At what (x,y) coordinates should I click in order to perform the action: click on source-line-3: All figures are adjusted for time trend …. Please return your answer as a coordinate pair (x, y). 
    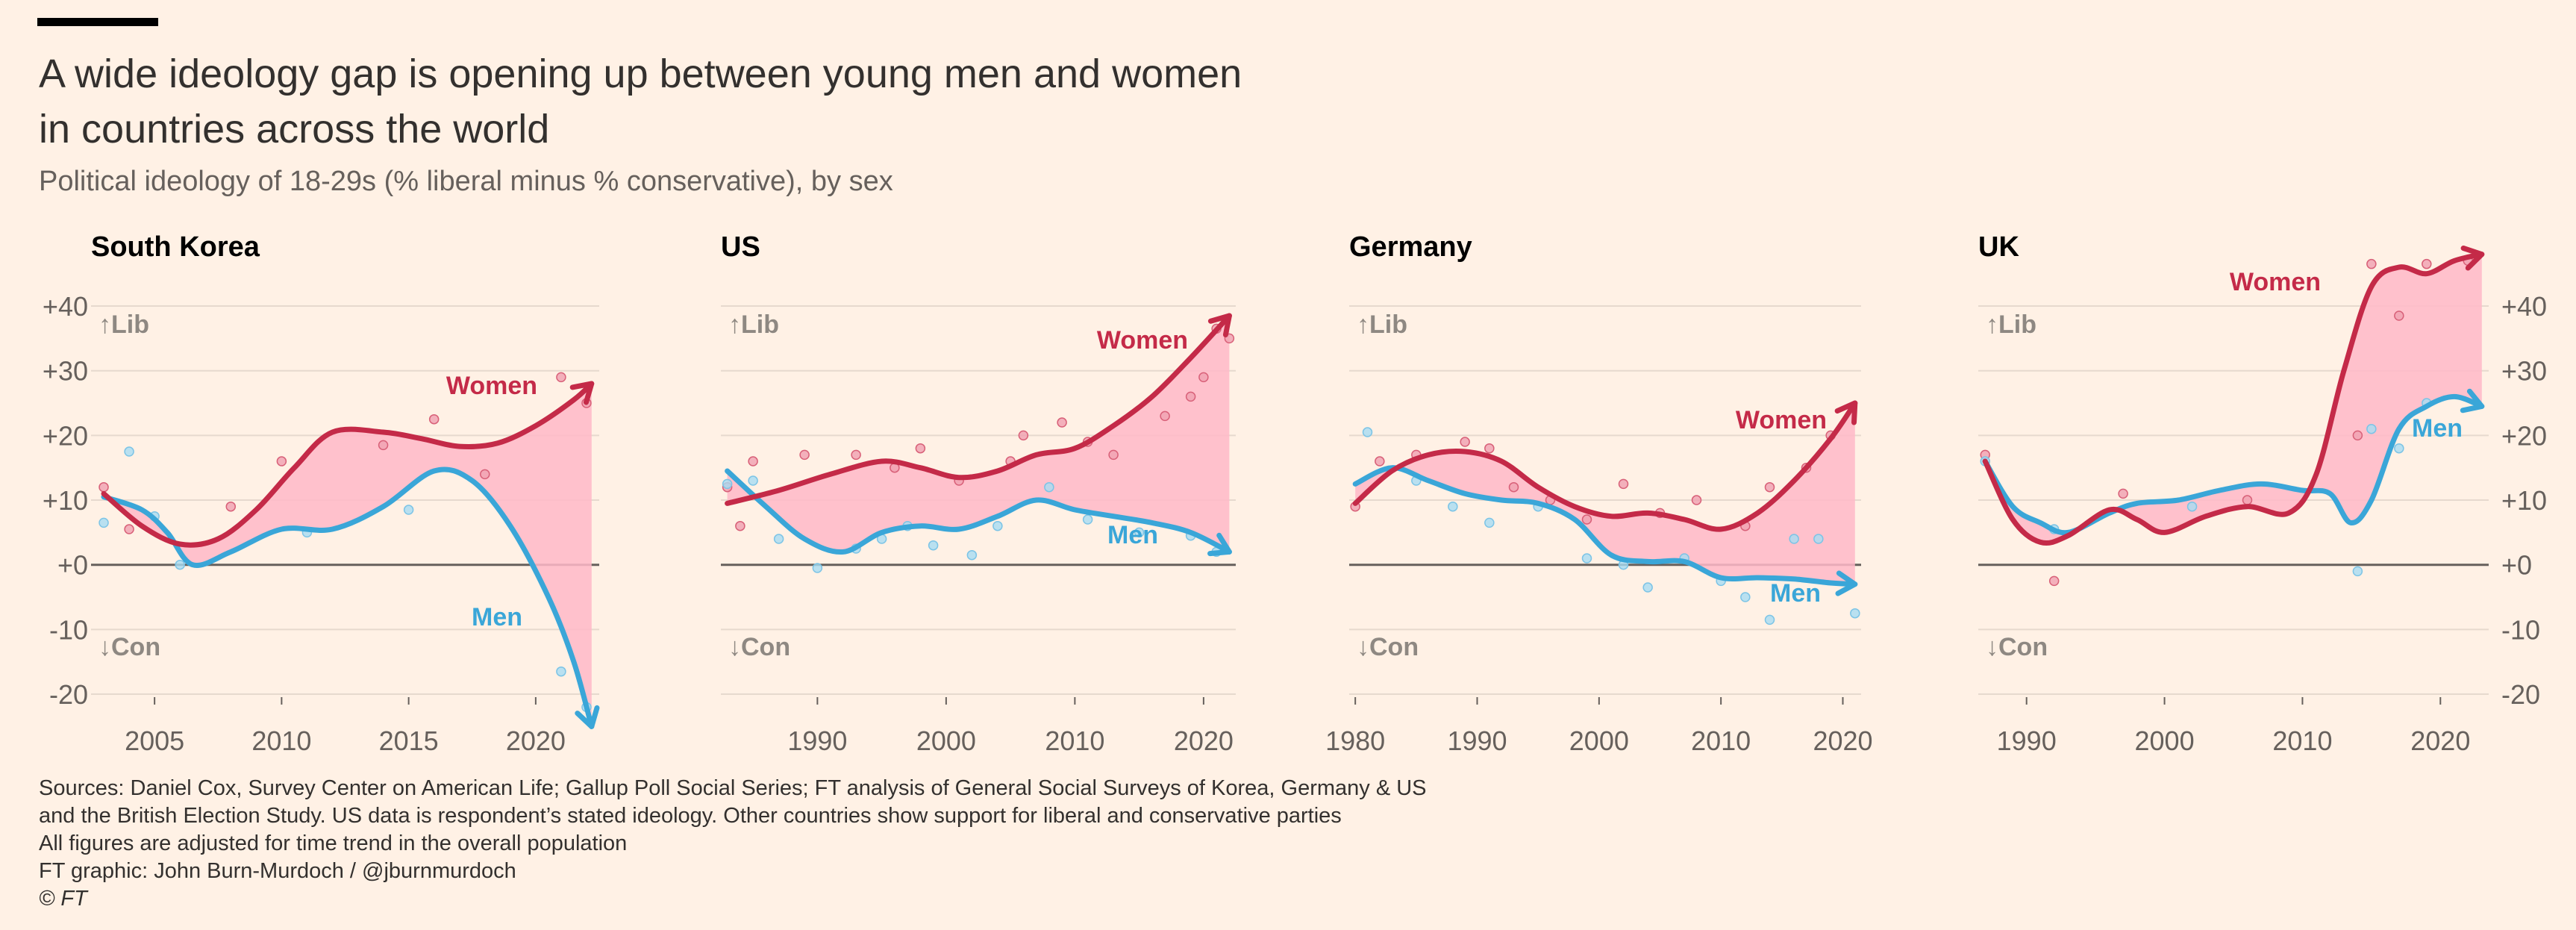
    Looking at the image, I should click on (333, 843).